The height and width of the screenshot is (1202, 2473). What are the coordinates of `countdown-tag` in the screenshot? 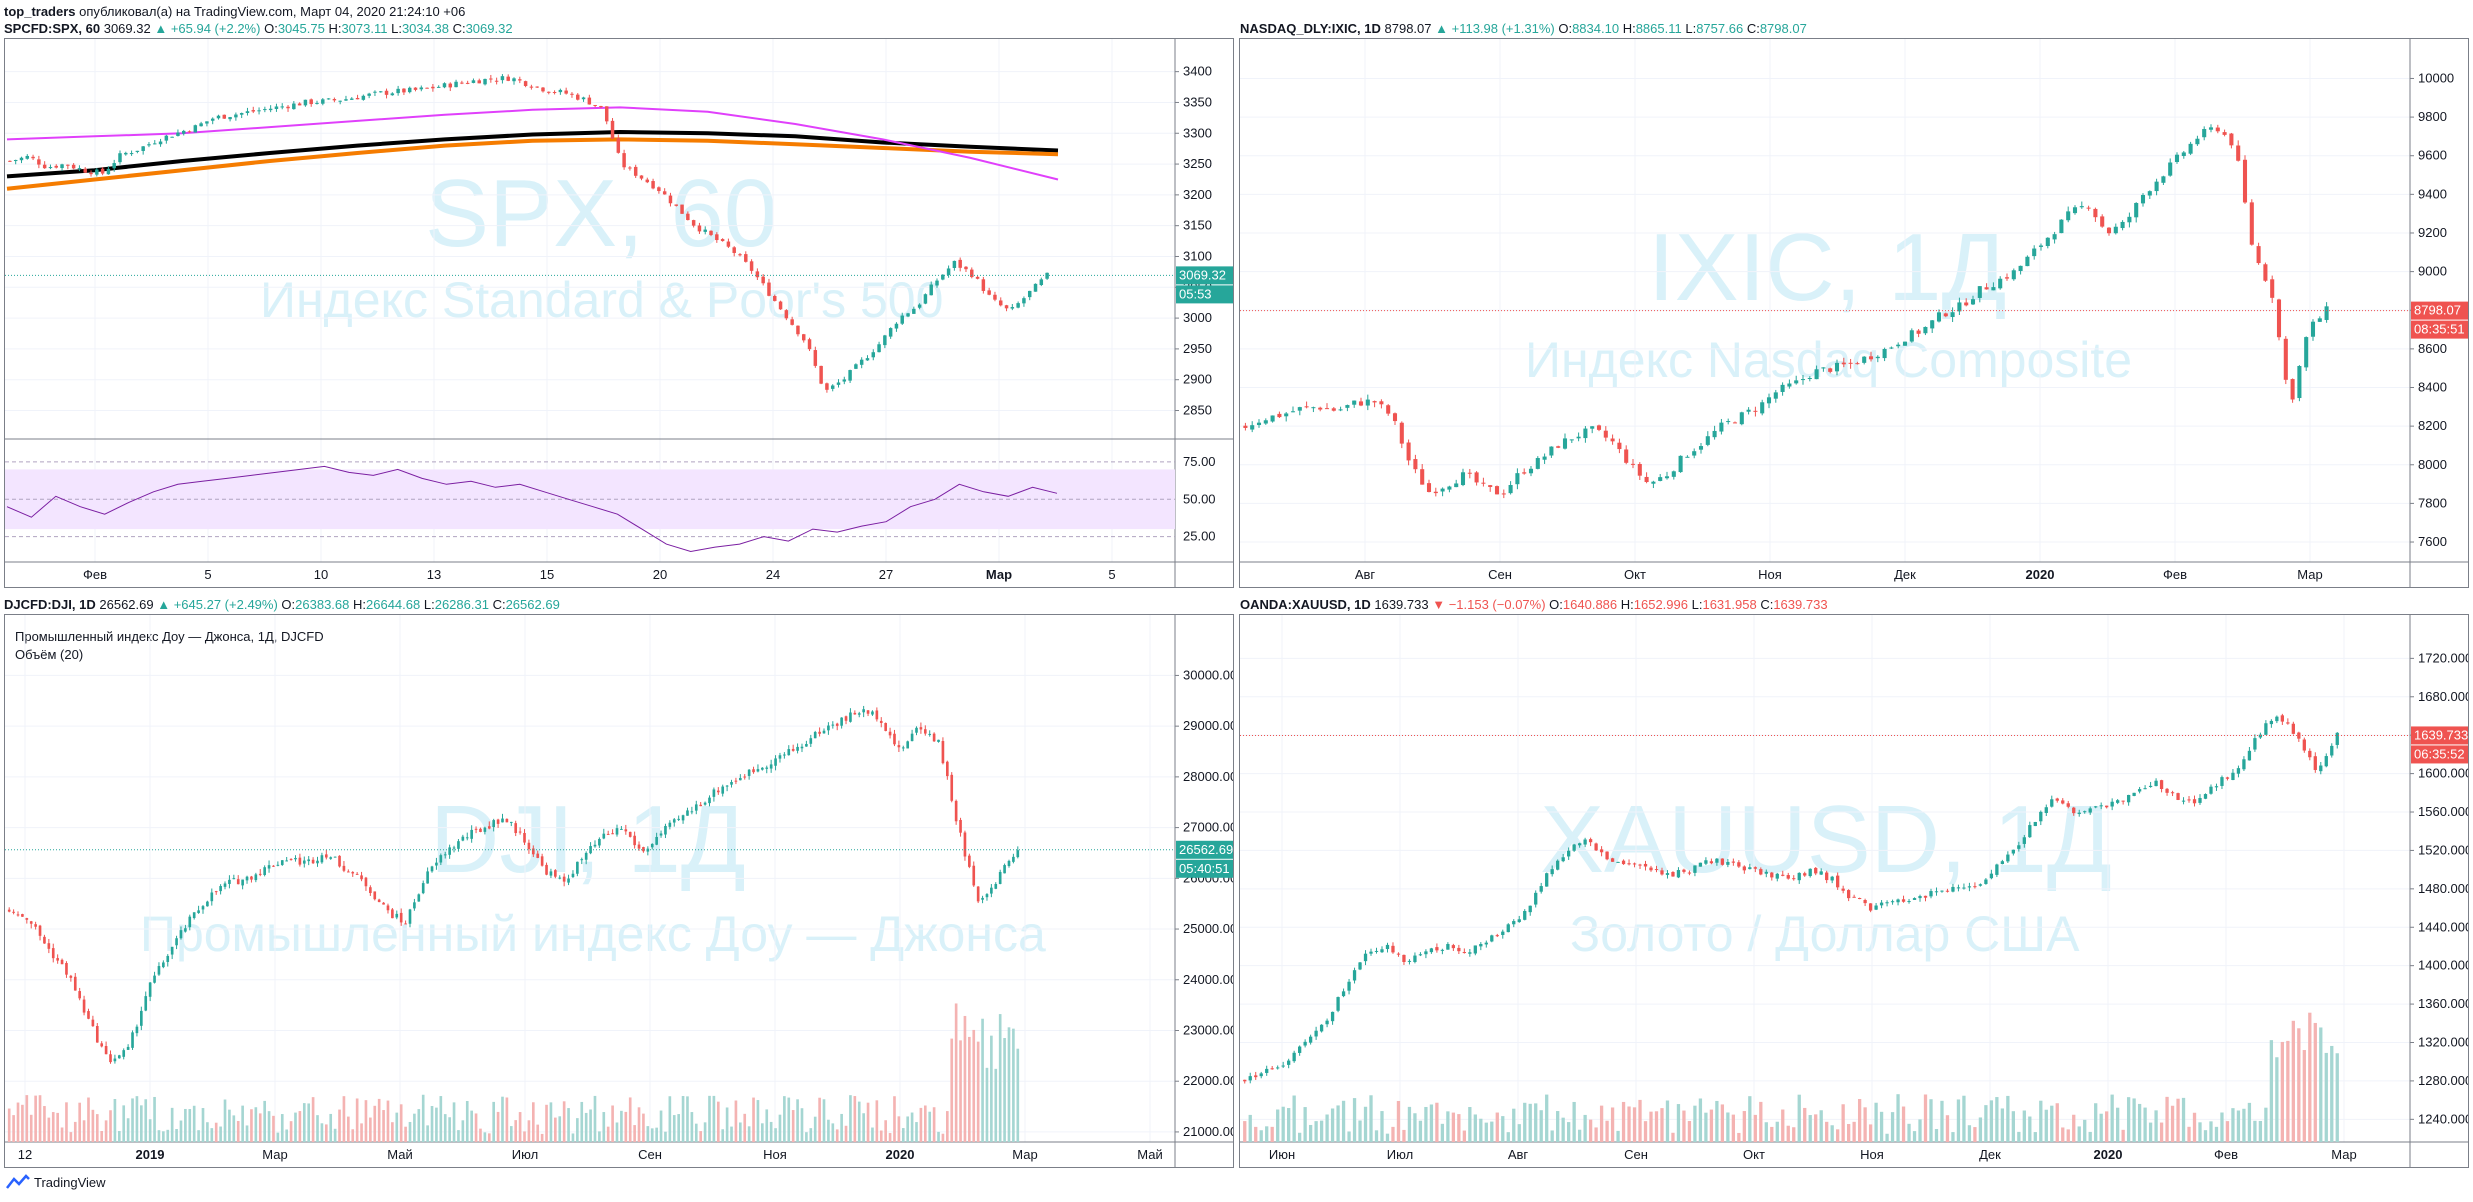 It's located at (1204, 868).